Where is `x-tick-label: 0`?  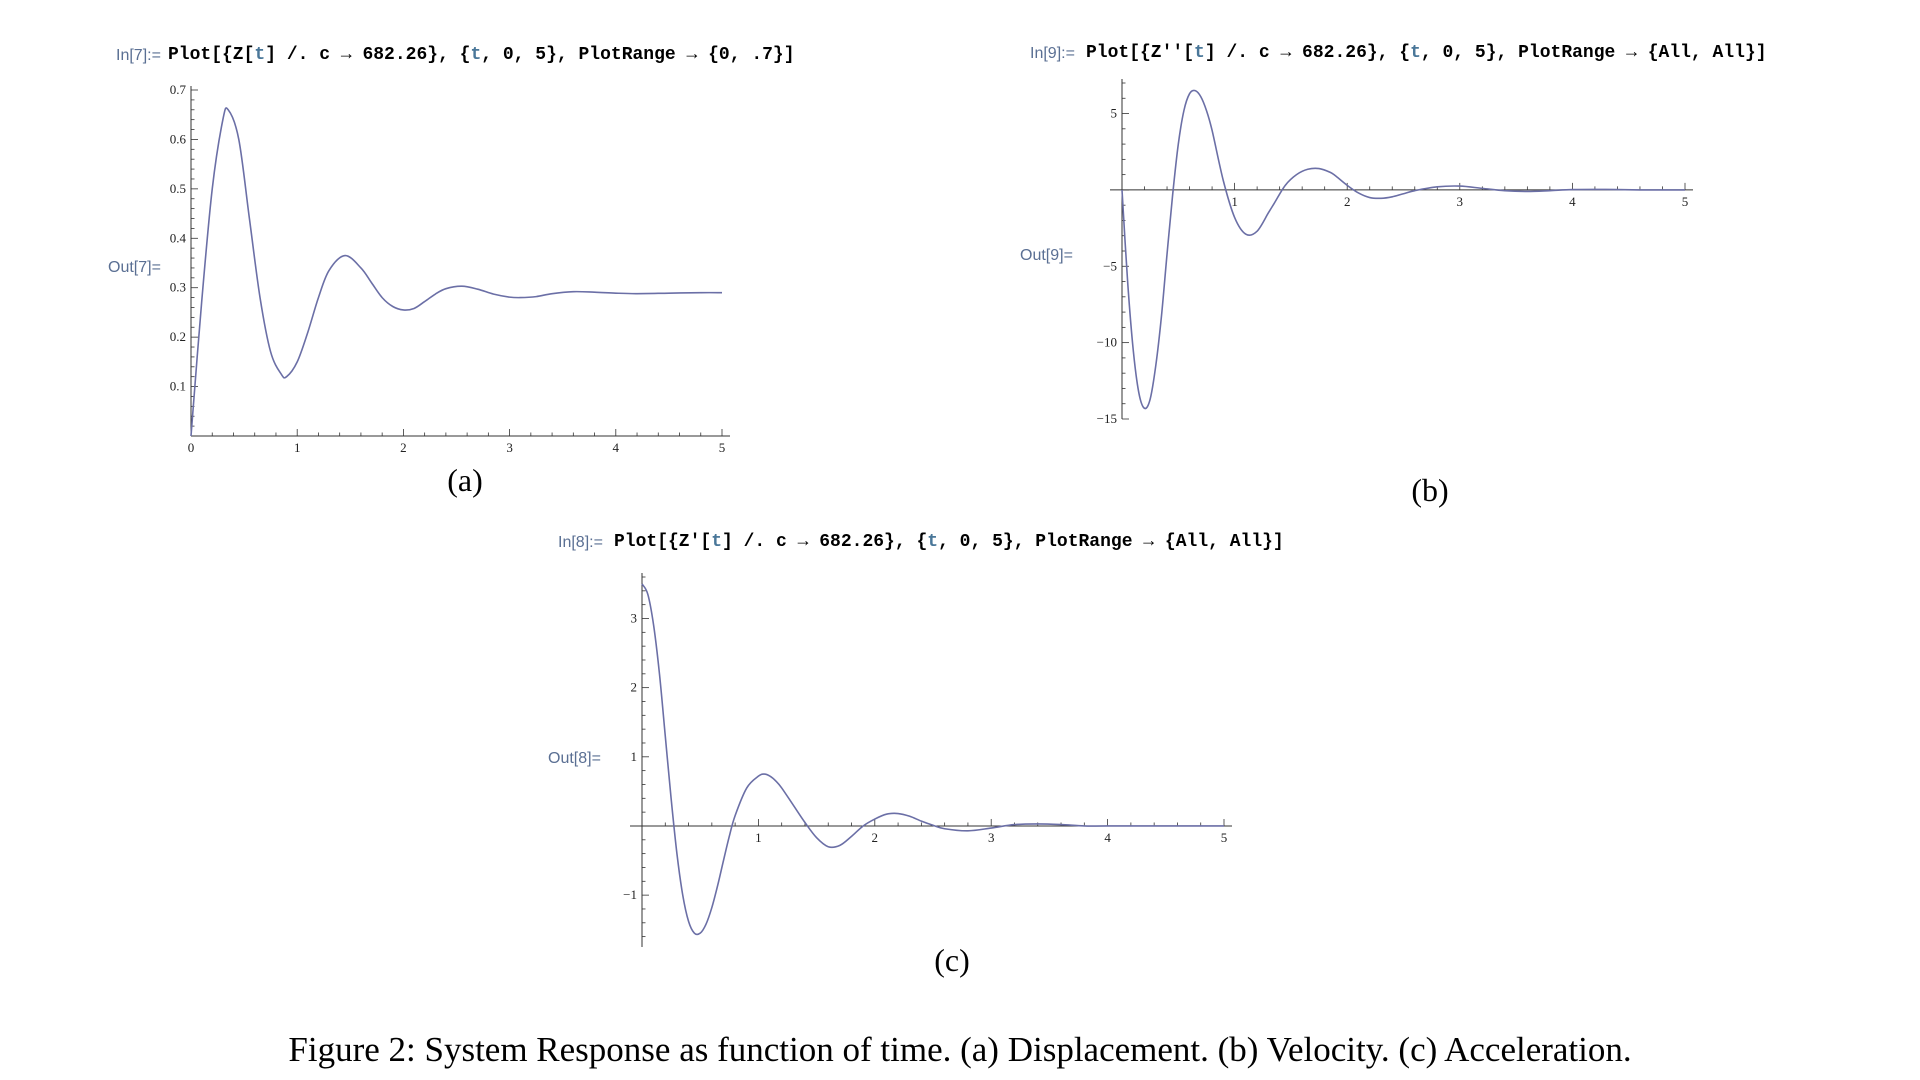
x-tick-label: 0 is located at coordinates (191, 447).